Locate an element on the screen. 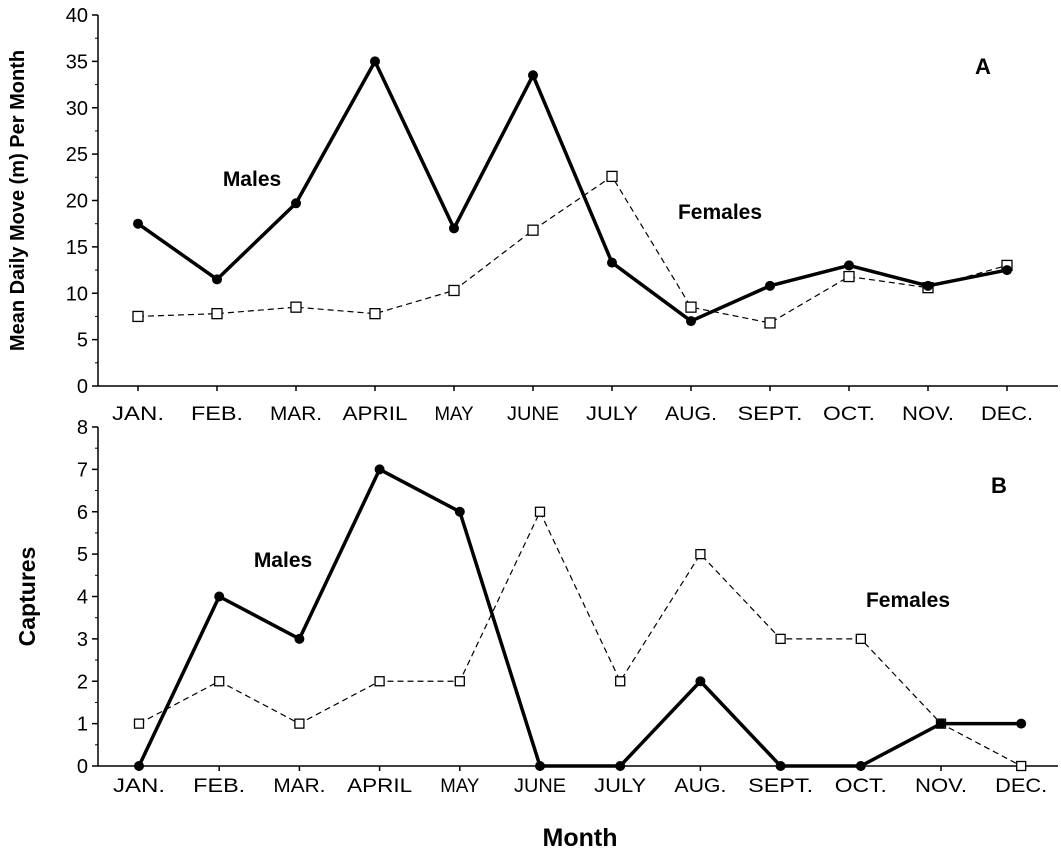  y-tick-label: 40 is located at coordinates (77, 16).